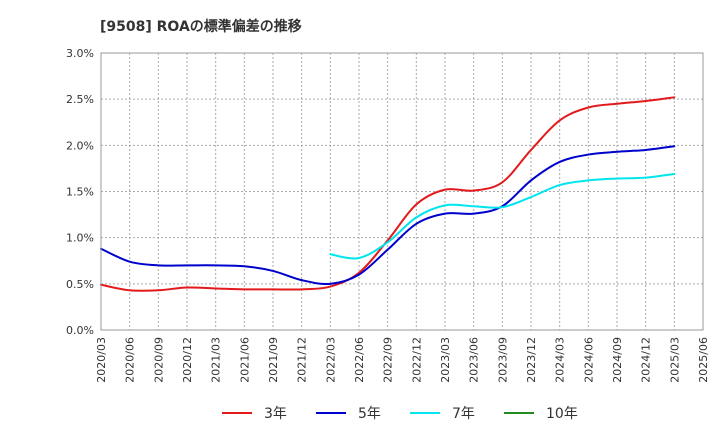  Describe the element at coordinates (101, 360) in the screenshot. I see `x-tick-label: 2020/03` at that location.